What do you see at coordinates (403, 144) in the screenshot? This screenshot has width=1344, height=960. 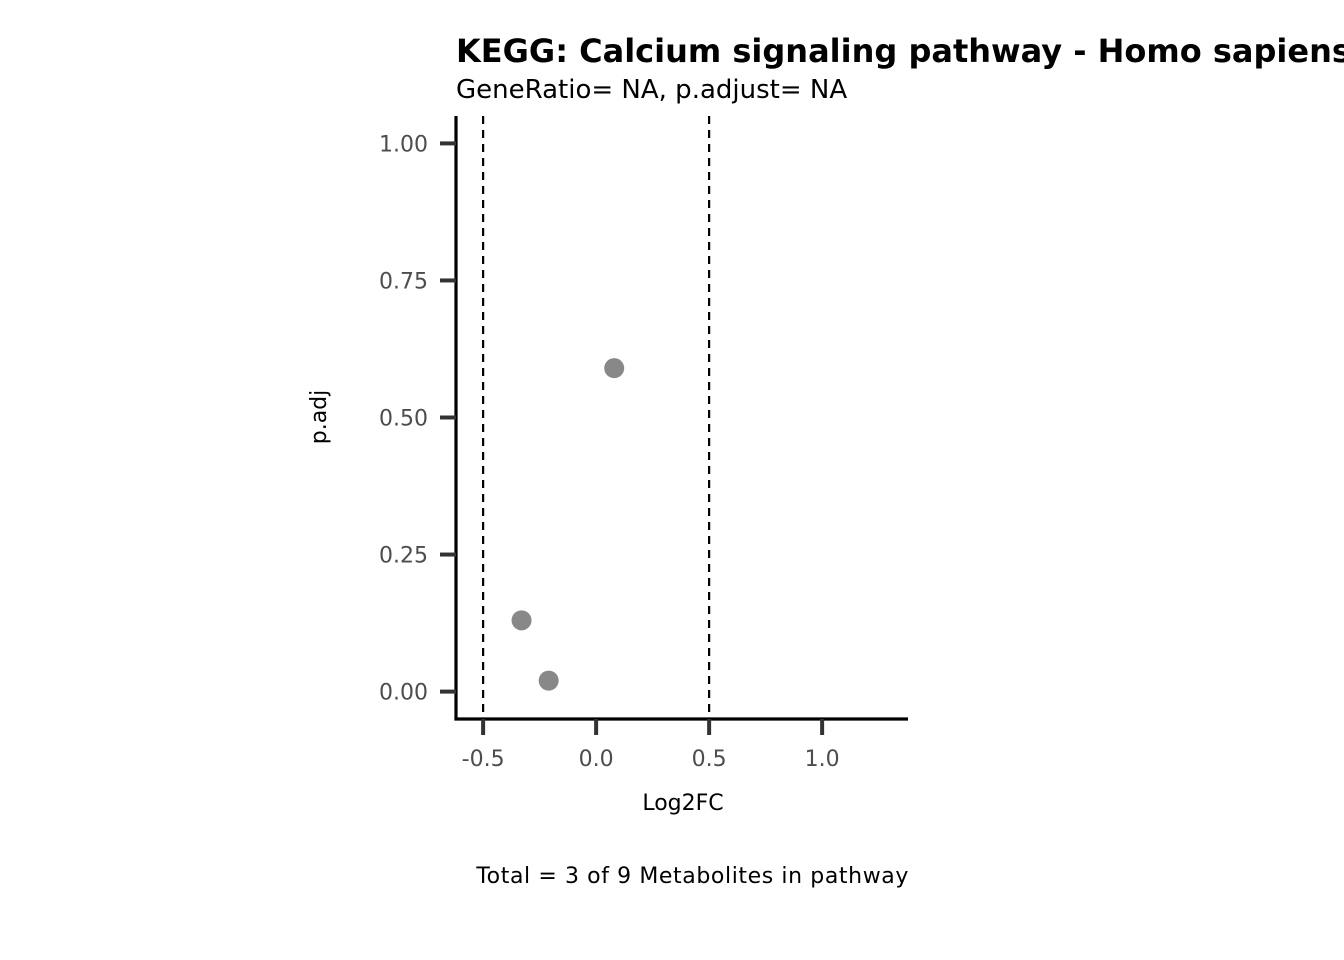 I see `y-tick-label: 1.00` at bounding box center [403, 144].